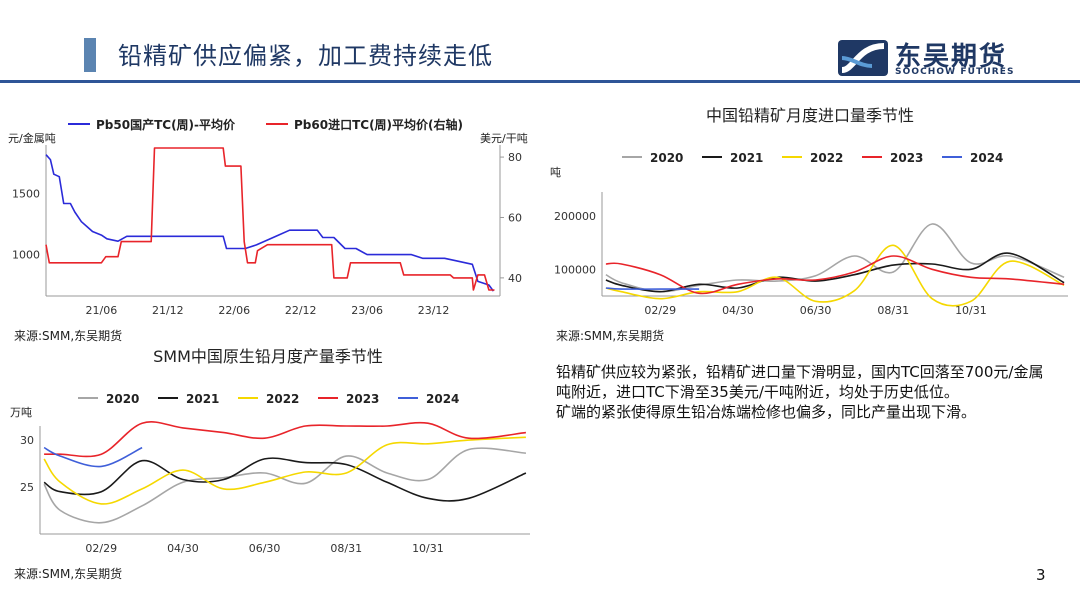 This screenshot has width=1080, height=608. Describe the element at coordinates (515, 157) in the screenshot. I see `y-right-tick-label: 80` at that location.